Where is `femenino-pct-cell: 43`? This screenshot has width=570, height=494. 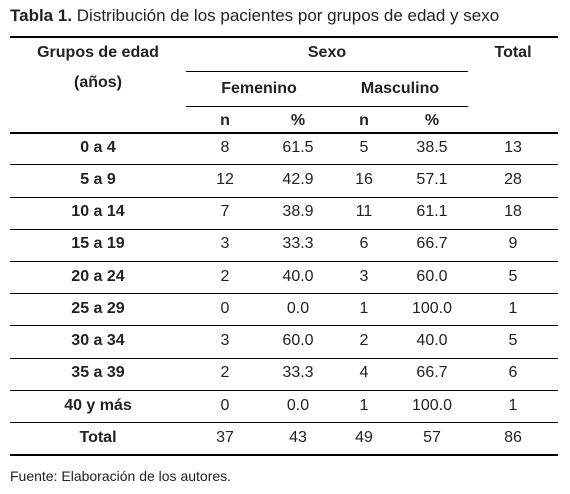
femenino-pct-cell: 43 is located at coordinates (298, 437).